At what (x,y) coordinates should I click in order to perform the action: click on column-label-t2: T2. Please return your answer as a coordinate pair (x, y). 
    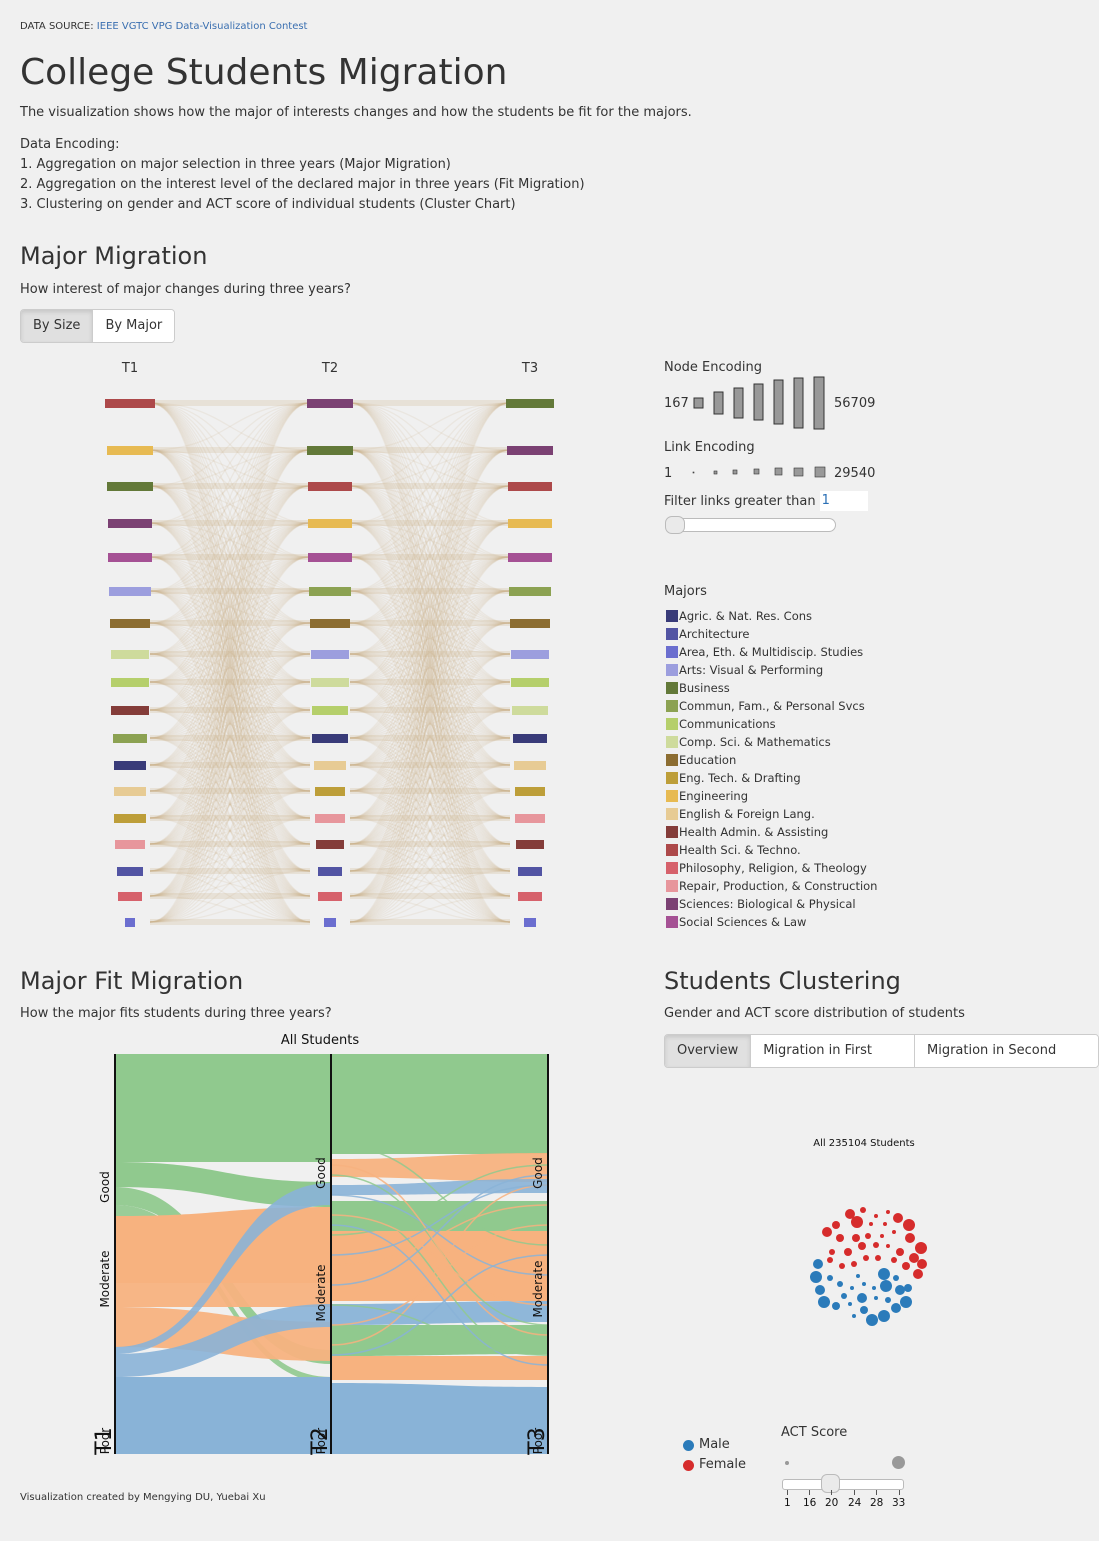
    Looking at the image, I should click on (329, 368).